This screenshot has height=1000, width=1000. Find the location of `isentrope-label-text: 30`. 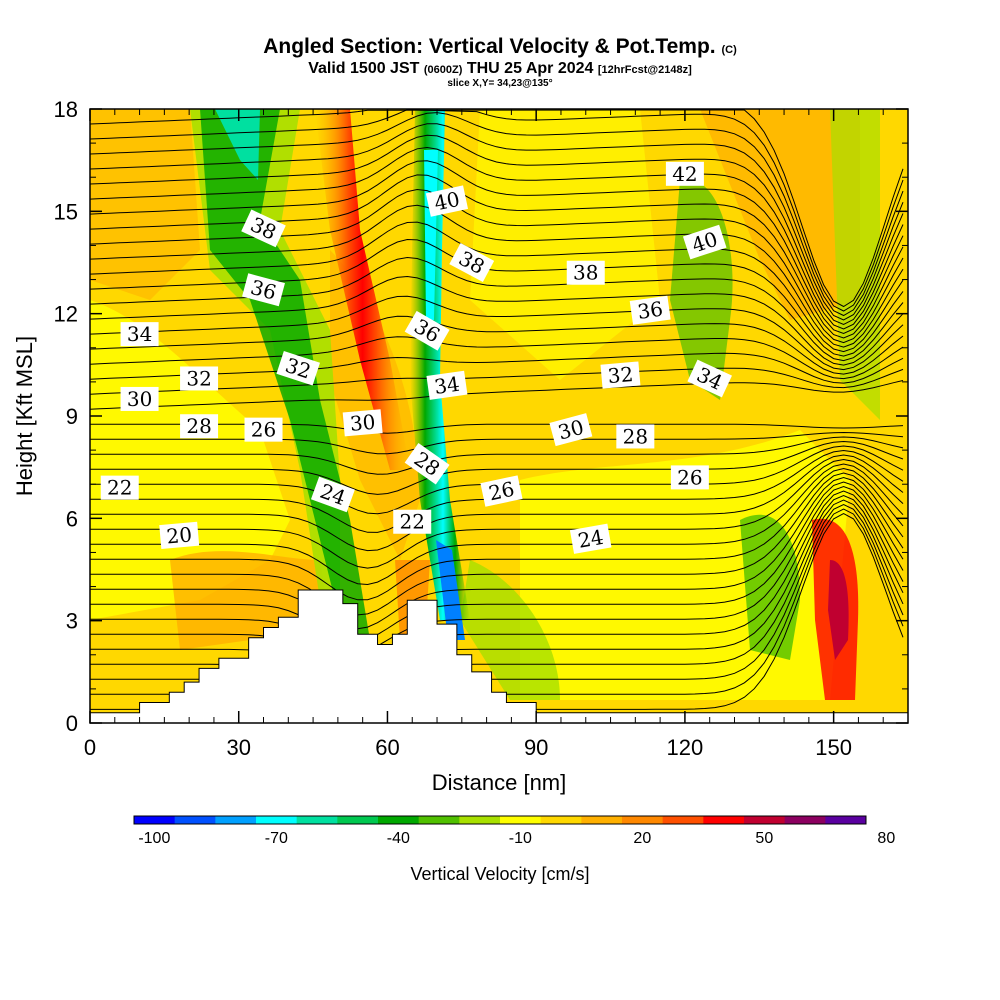

isentrope-label-text: 30 is located at coordinates (362, 423).